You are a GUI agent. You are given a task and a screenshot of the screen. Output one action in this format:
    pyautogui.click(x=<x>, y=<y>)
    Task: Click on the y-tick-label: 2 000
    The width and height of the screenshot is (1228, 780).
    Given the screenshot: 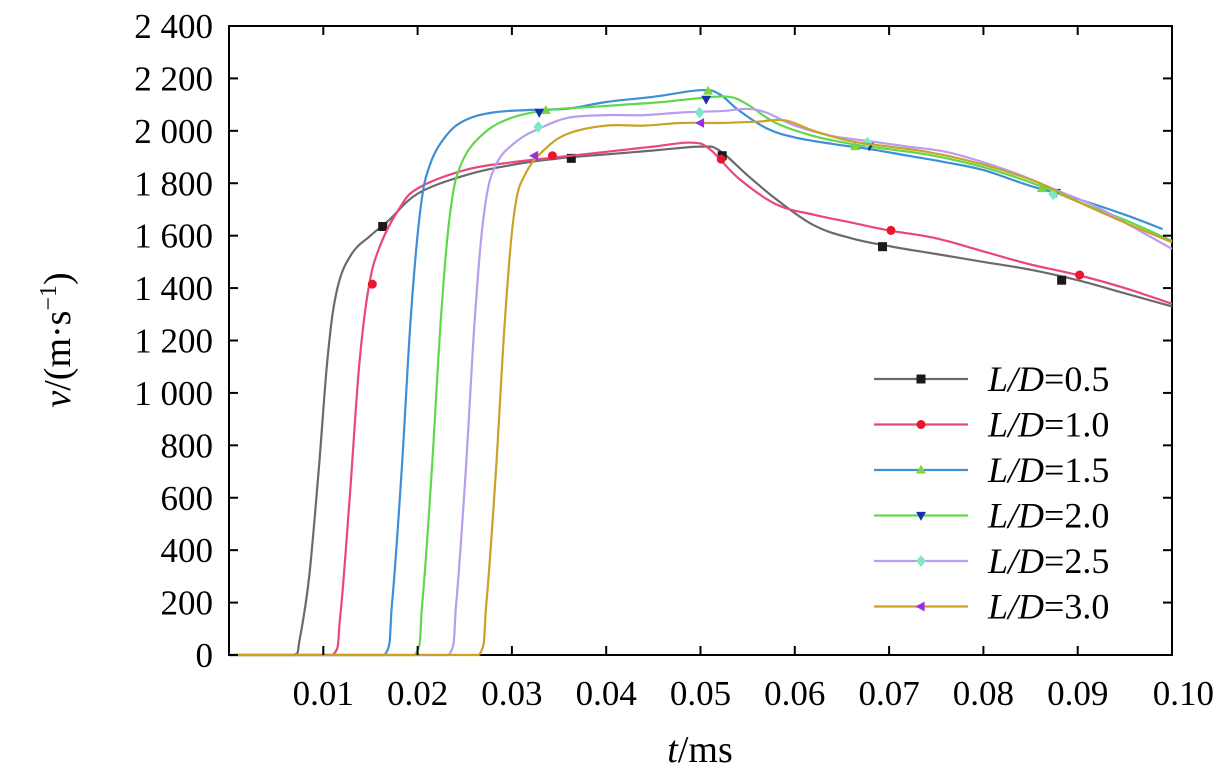 What is the action you would take?
    pyautogui.click(x=173, y=131)
    